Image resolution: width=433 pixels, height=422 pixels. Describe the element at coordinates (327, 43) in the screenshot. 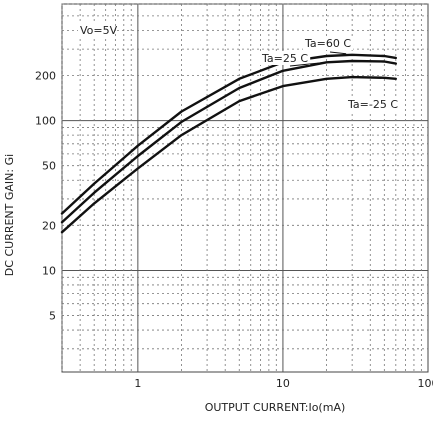

I see `annotation-label: Ta=60 C` at that location.